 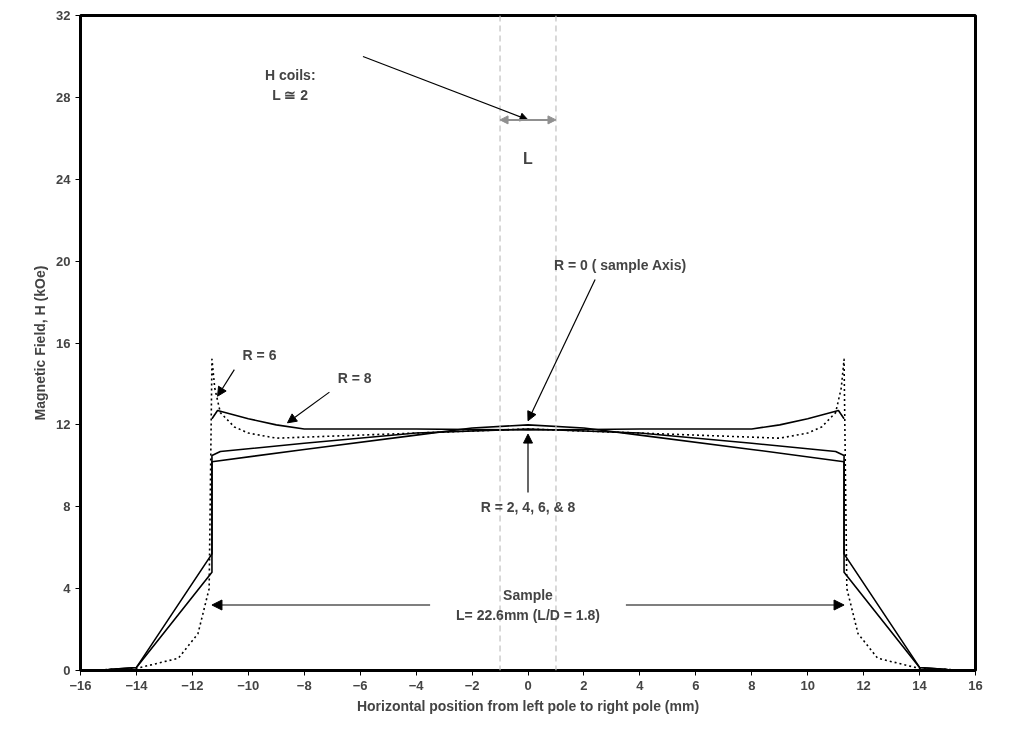 I want to click on x-tick-label: −14, so click(x=137, y=685).